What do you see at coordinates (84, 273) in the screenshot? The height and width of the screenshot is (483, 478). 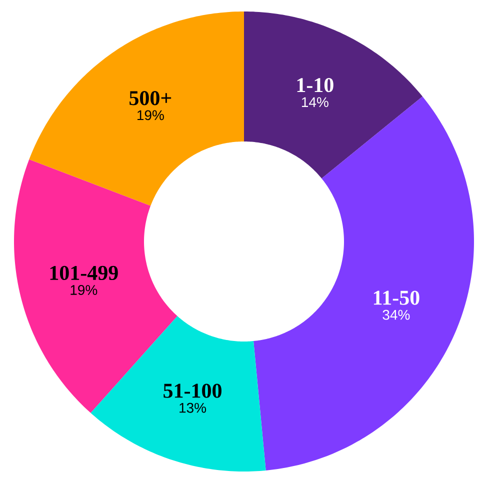 I see `slice-label: 101-499` at bounding box center [84, 273].